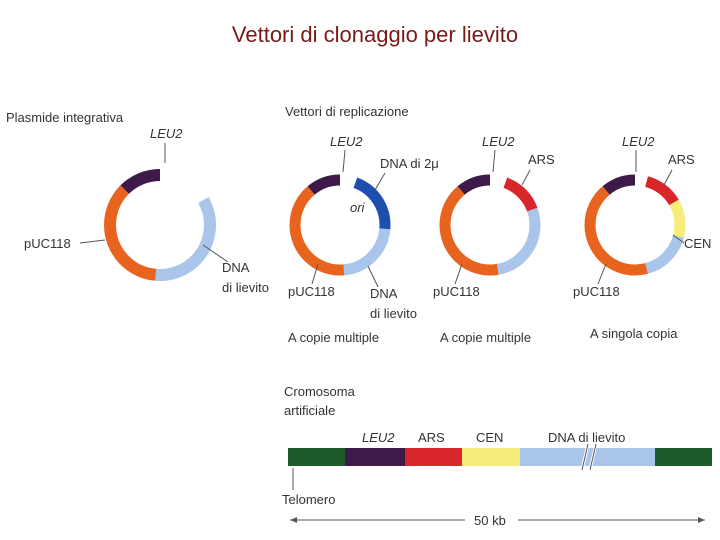 Image resolution: width=720 pixels, height=540 pixels. I want to click on caption: A singola copia, so click(634, 333).